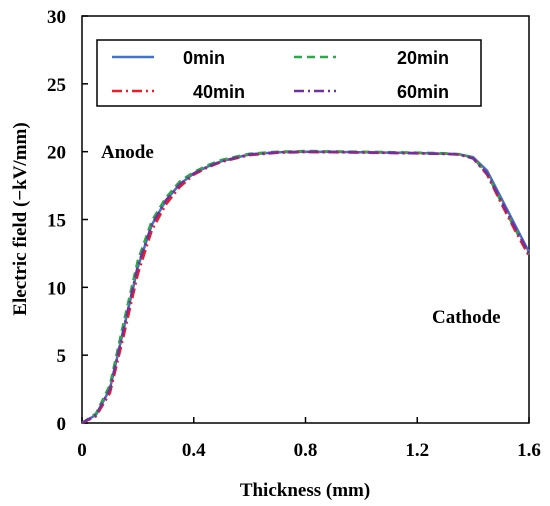 Image resolution: width=550 pixels, height=506 pixels. Describe the element at coordinates (56, 221) in the screenshot. I see `y-tick-label: 15` at that location.